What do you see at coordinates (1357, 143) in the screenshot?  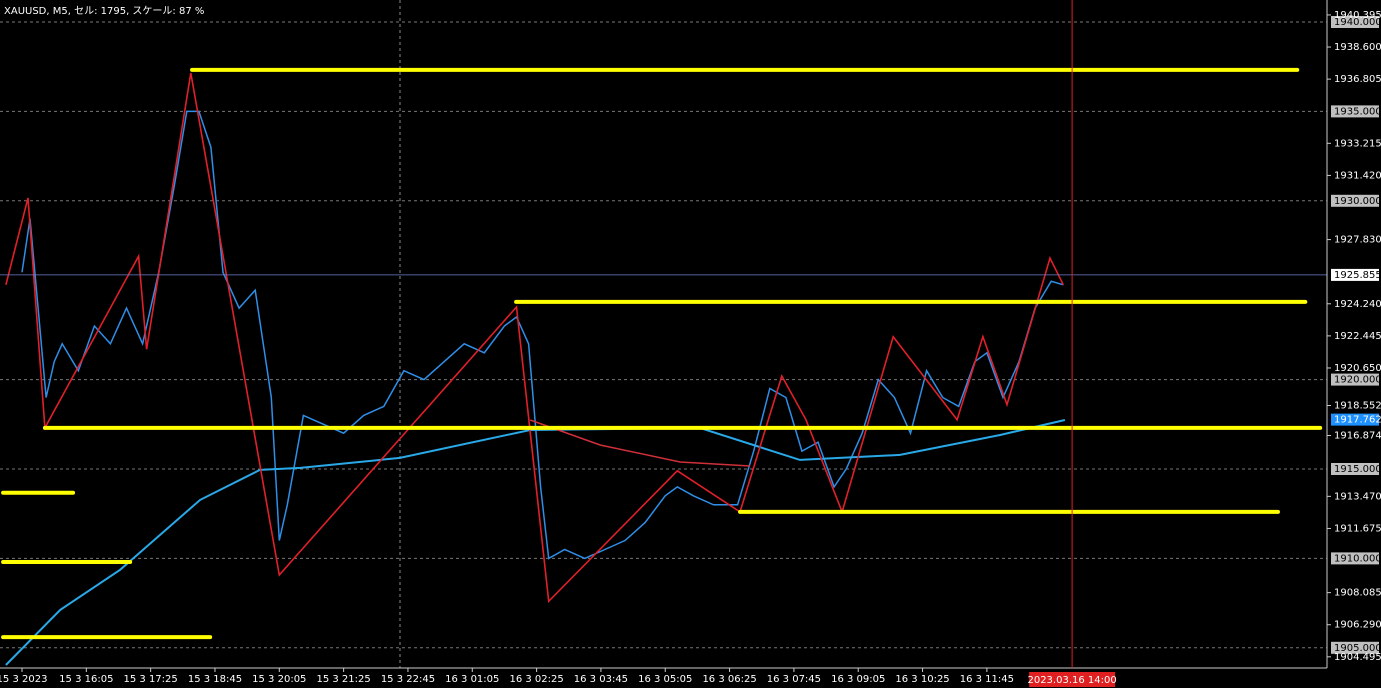 I see `y-tick-label: 1933.215` at bounding box center [1357, 143].